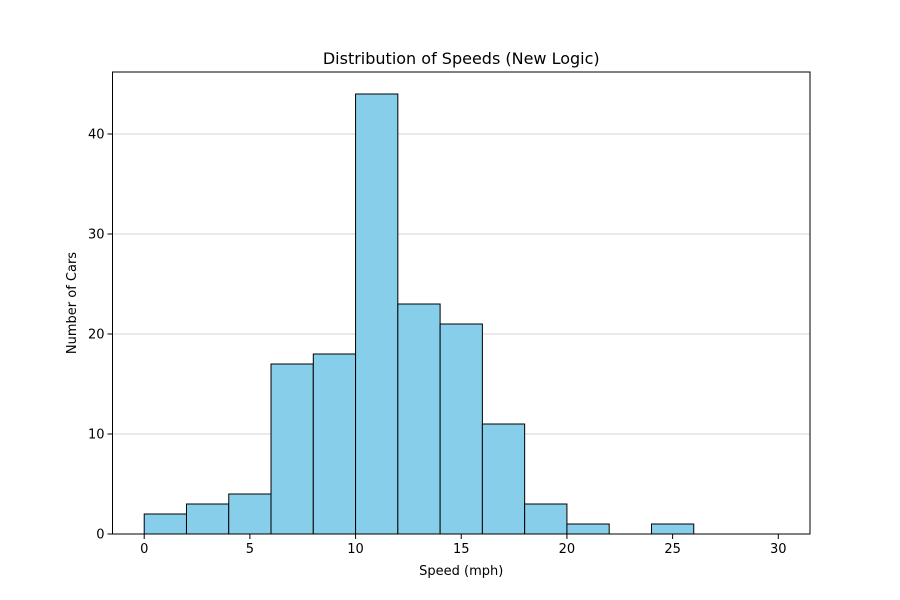 The image size is (900, 600). What do you see at coordinates (461, 58) in the screenshot?
I see `chart-title: Distribution of Speeds (New Logic)` at bounding box center [461, 58].